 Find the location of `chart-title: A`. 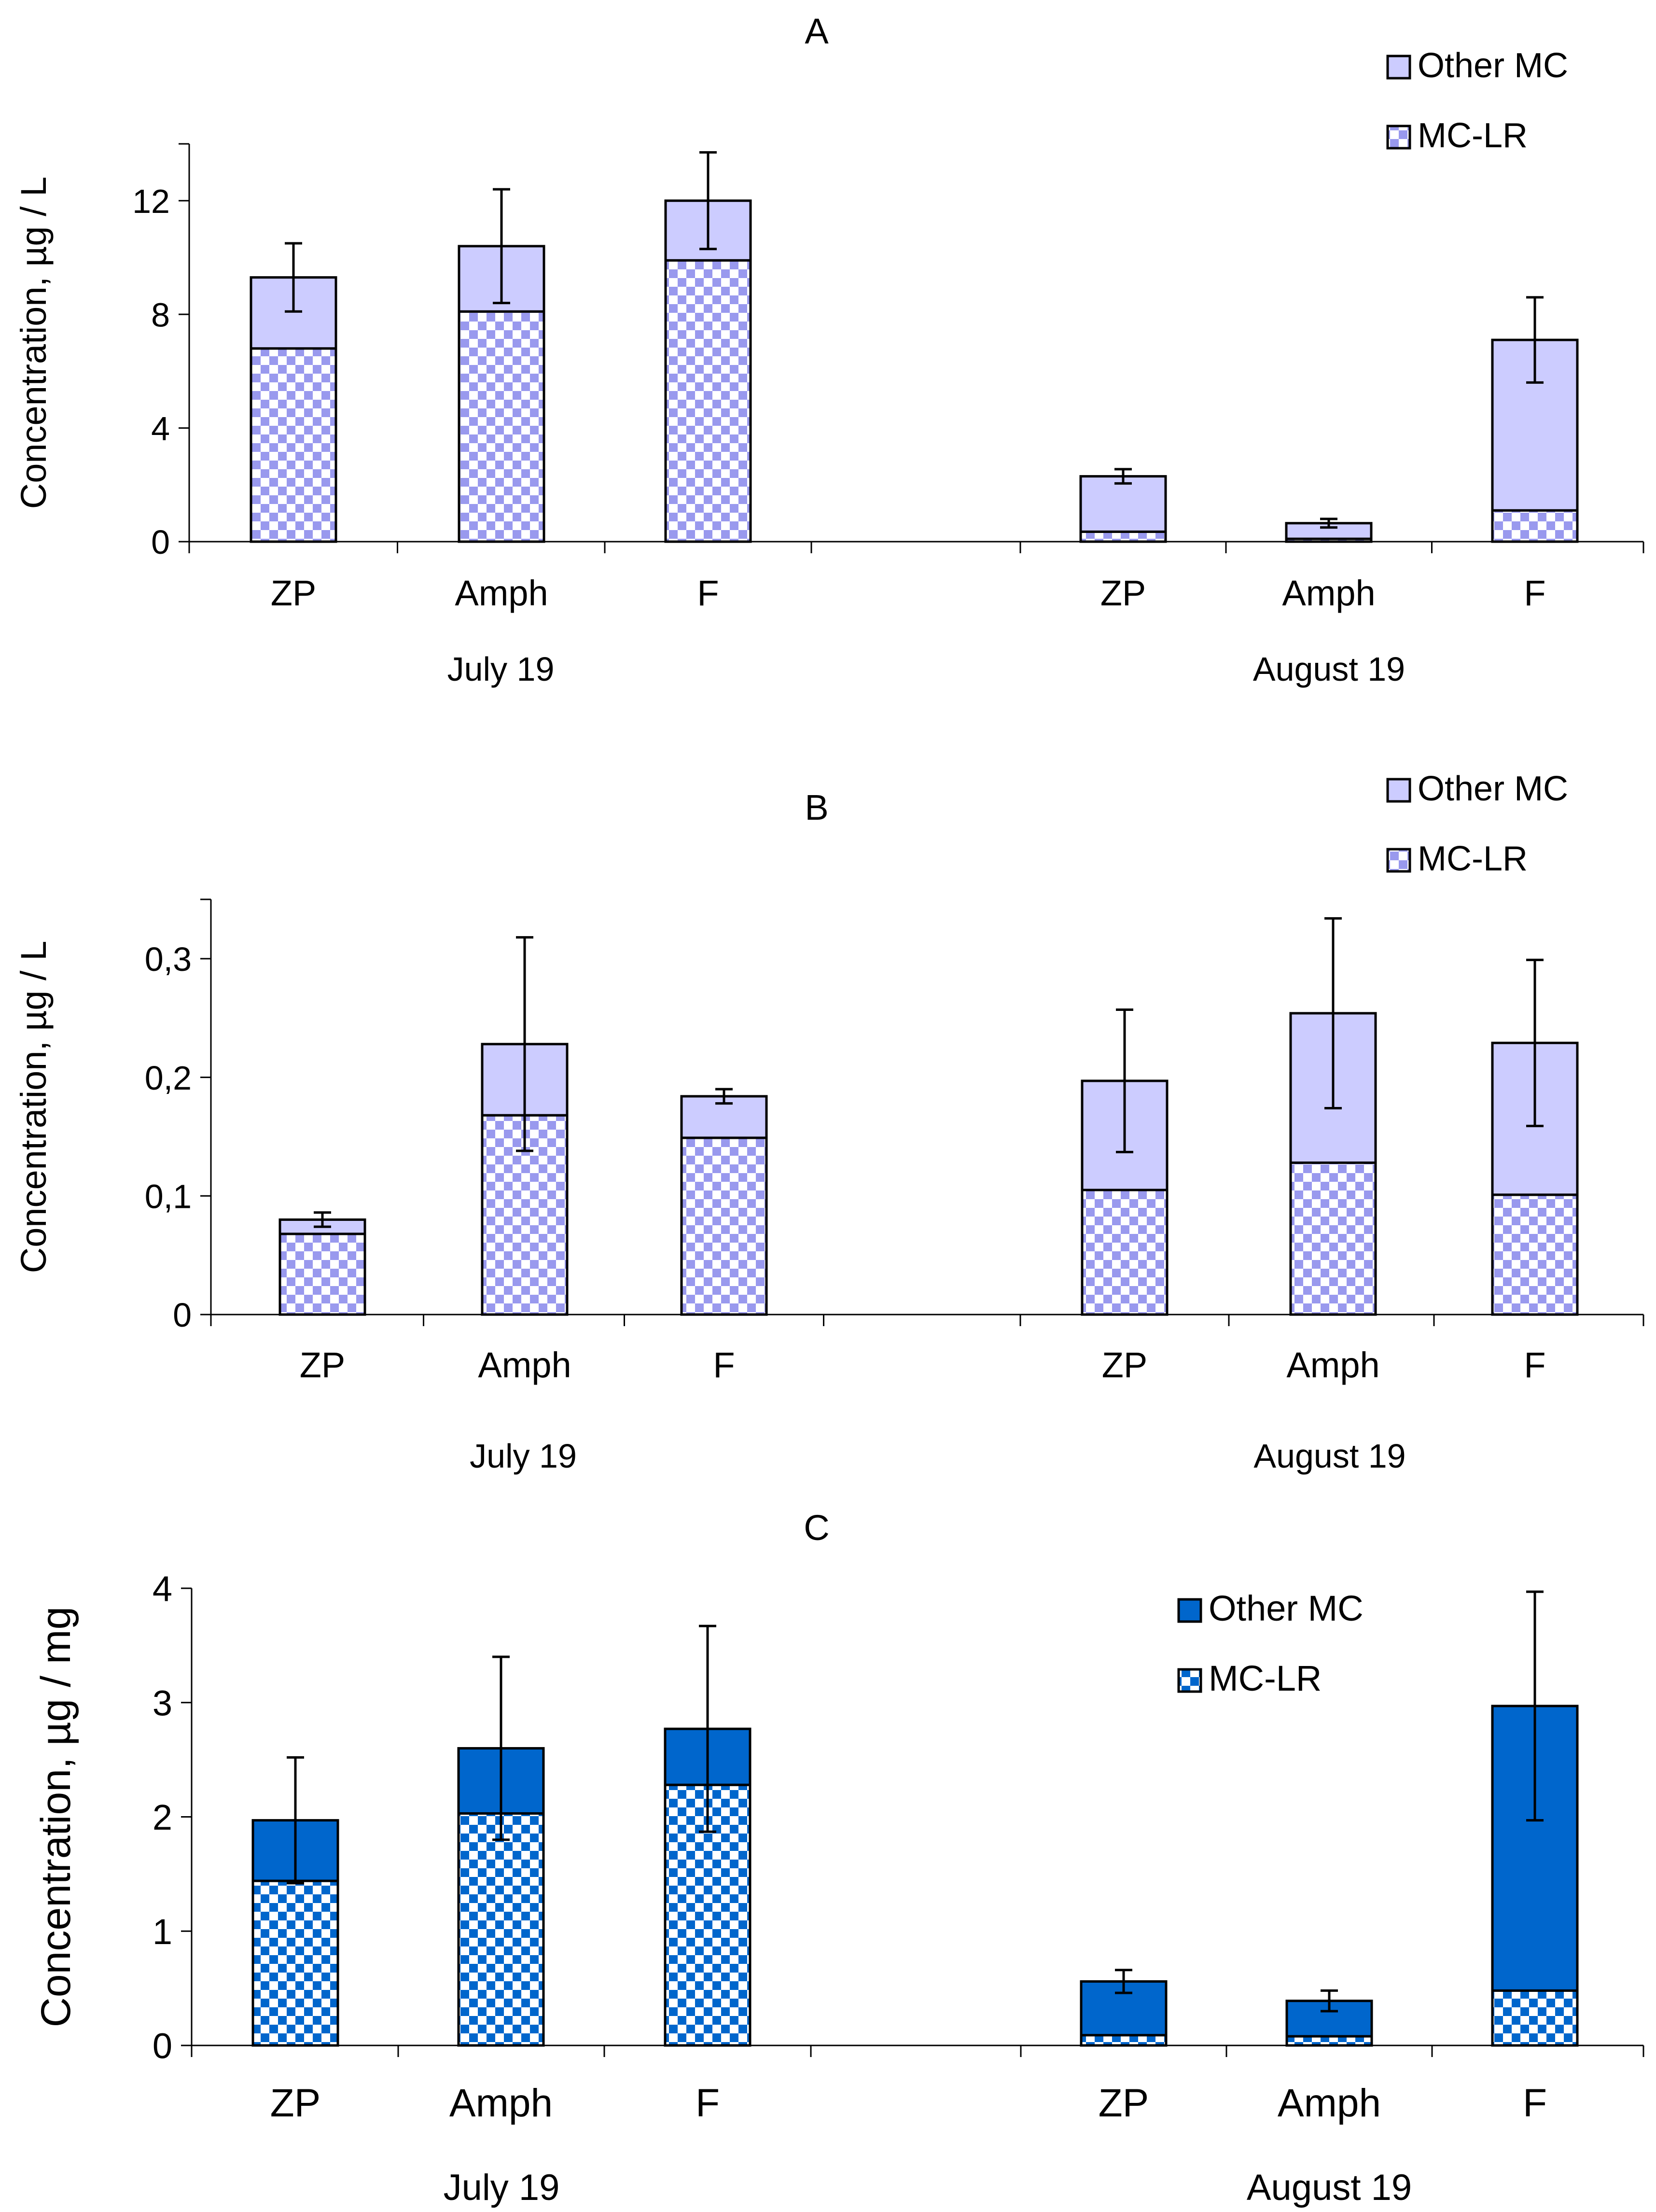

chart-title: A is located at coordinates (817, 31).